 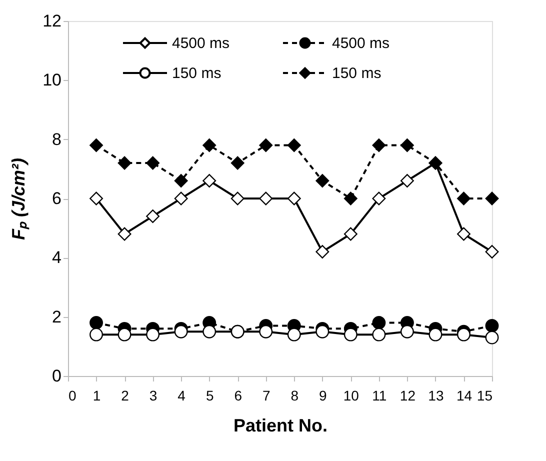 What do you see at coordinates (153, 396) in the screenshot?
I see `x-tick-label: 3` at bounding box center [153, 396].